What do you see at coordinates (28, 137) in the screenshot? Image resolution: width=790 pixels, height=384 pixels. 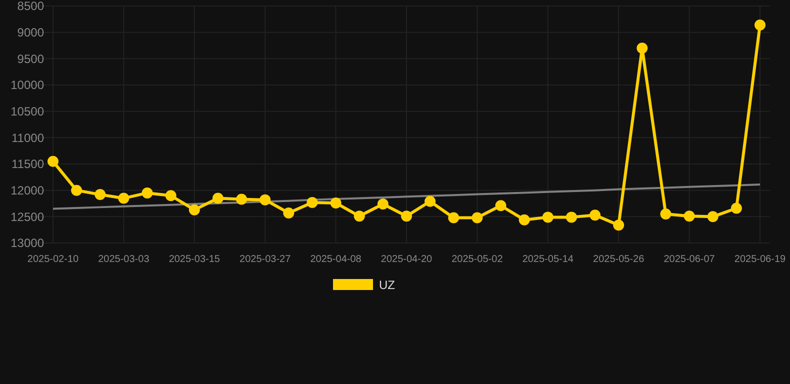 I see `y-tick-label: 11000` at bounding box center [28, 137].